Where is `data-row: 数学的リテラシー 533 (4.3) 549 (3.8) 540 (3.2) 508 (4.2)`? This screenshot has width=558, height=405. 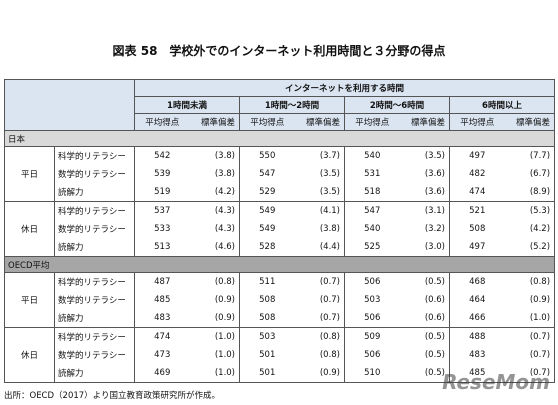
data-row: 数学的リテラシー 533 (4.3) 549 (3.8) 540 (3.2) 508 (4.2) is located at coordinates (280, 229).